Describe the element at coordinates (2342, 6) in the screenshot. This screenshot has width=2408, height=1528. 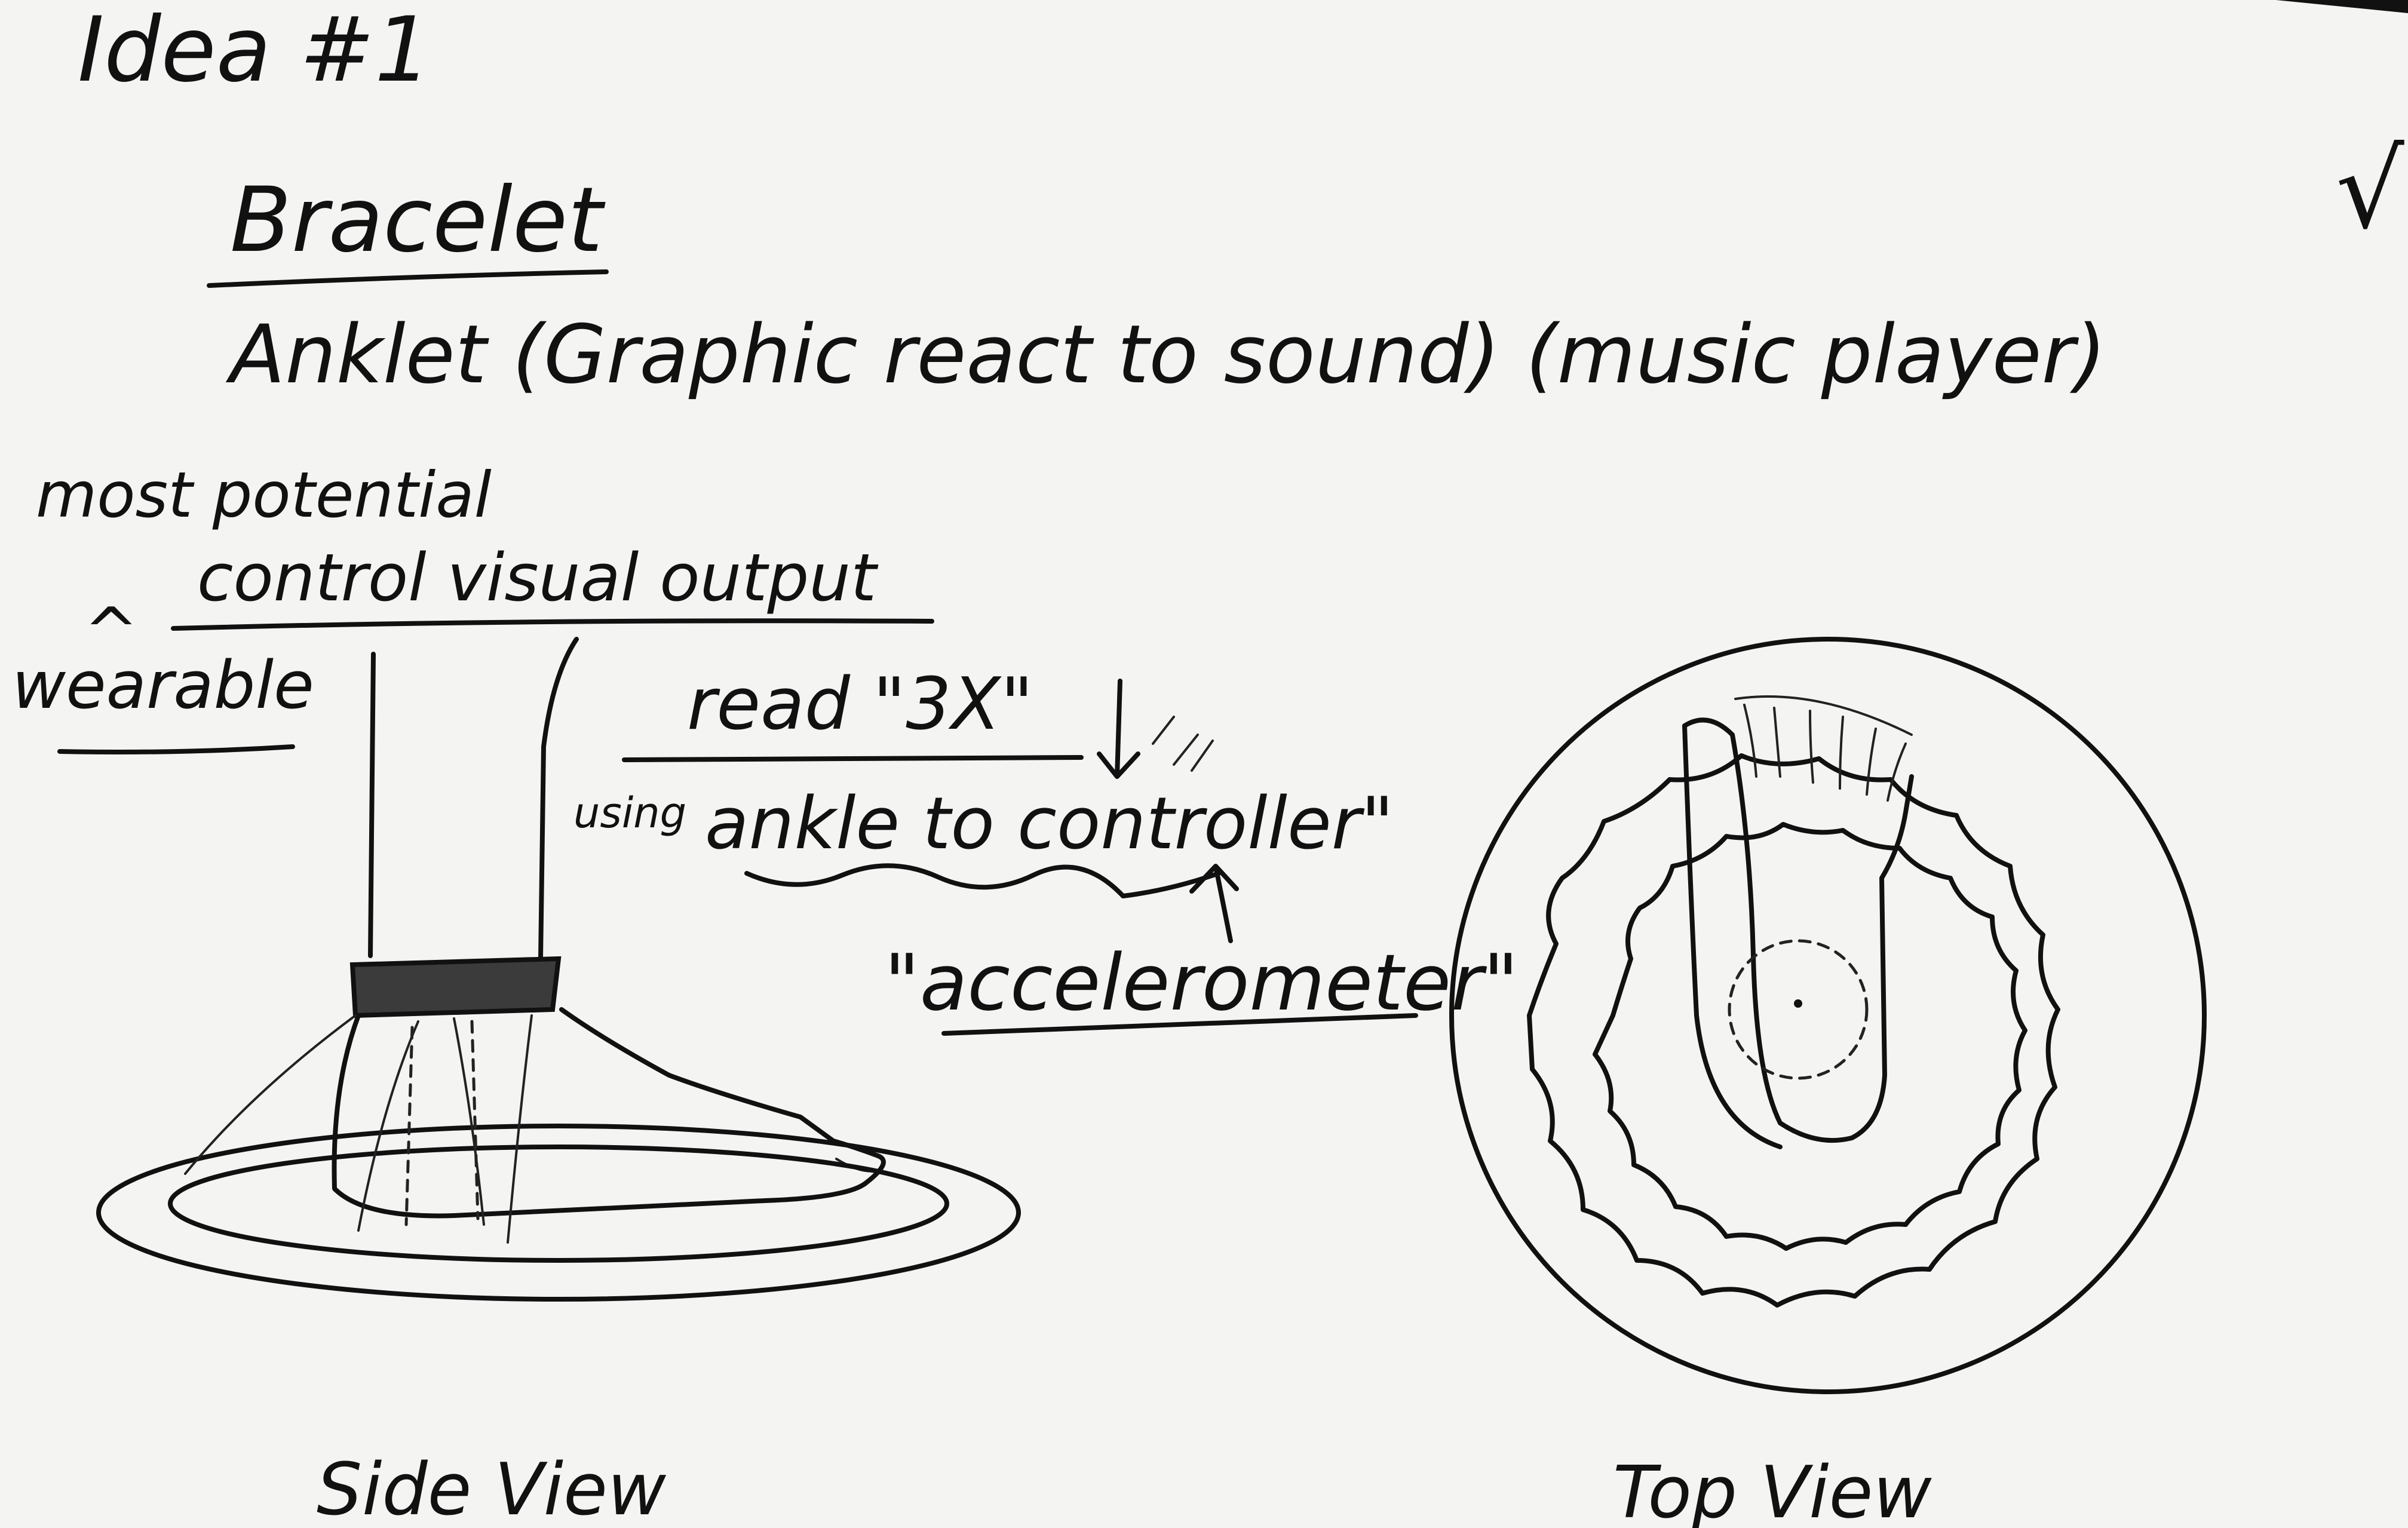
I see `corner-mark` at that location.